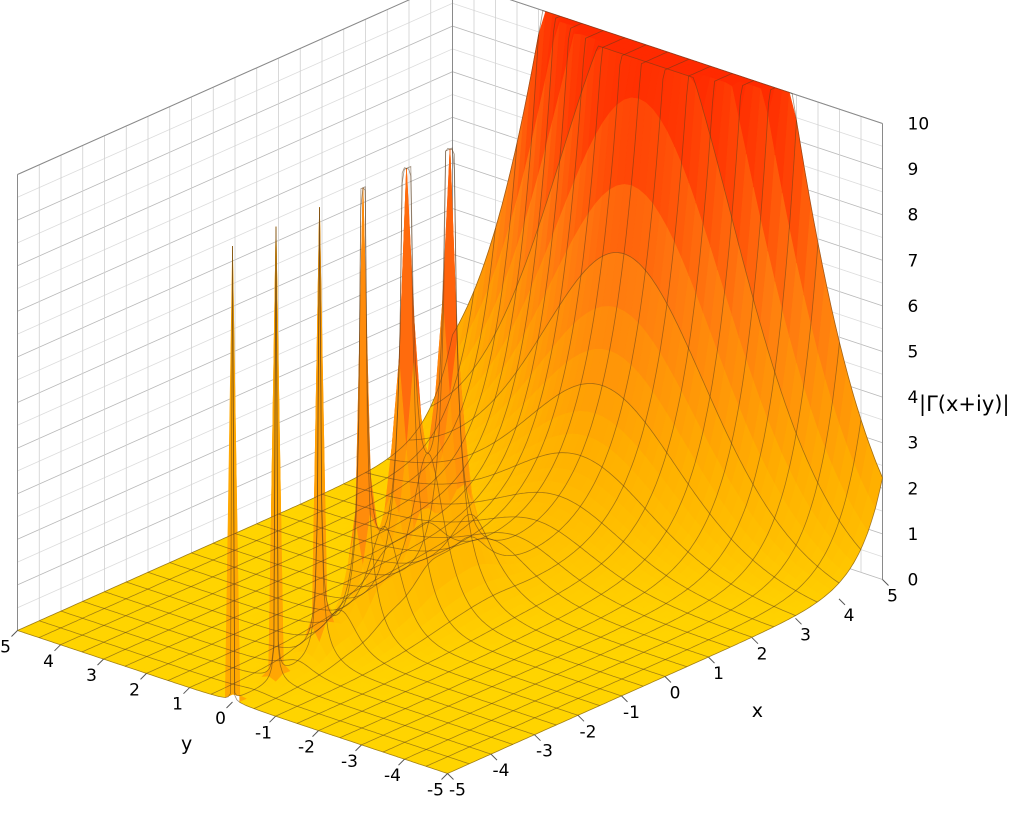 This screenshot has width=1024, height=834. Describe the element at coordinates (892, 597) in the screenshot. I see `x-tick-label: 5` at that location.